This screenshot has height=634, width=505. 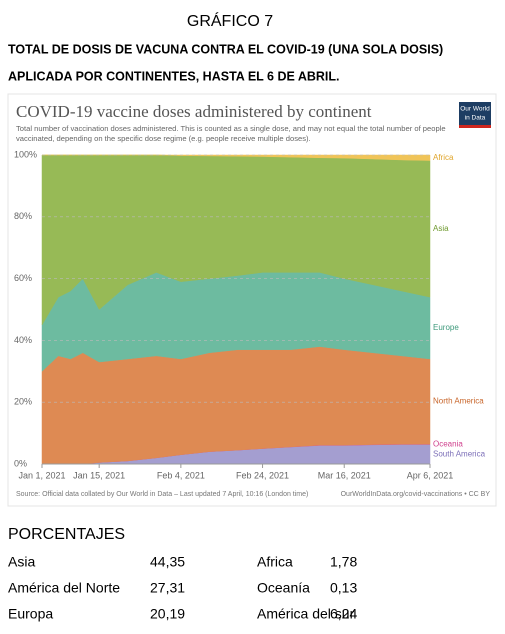 What do you see at coordinates (230, 20) in the screenshot?
I see `page-title: GRÁFICO 7` at bounding box center [230, 20].